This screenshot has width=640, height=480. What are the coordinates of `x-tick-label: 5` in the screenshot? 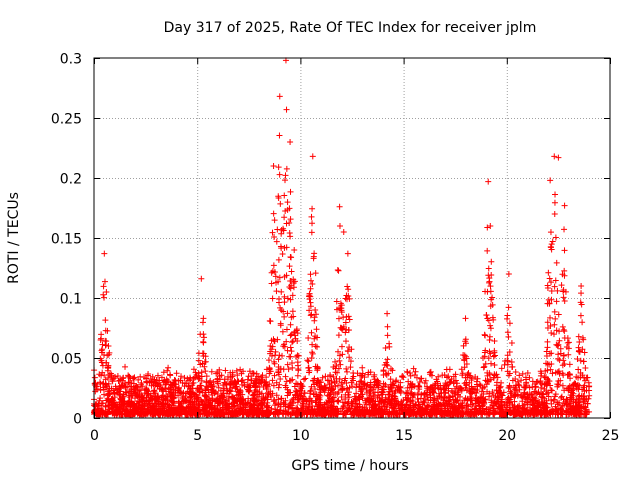 It's located at (197, 436).